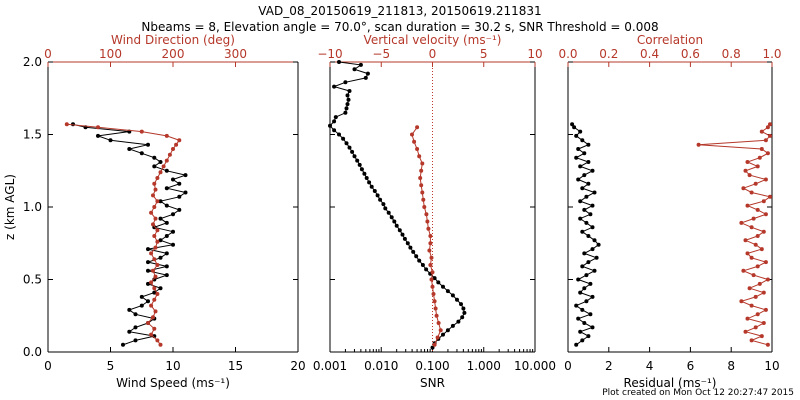 This screenshot has width=800, height=400. What do you see at coordinates (608, 54) in the screenshot?
I see `residual-top-tick-label: 0.2` at bounding box center [608, 54].